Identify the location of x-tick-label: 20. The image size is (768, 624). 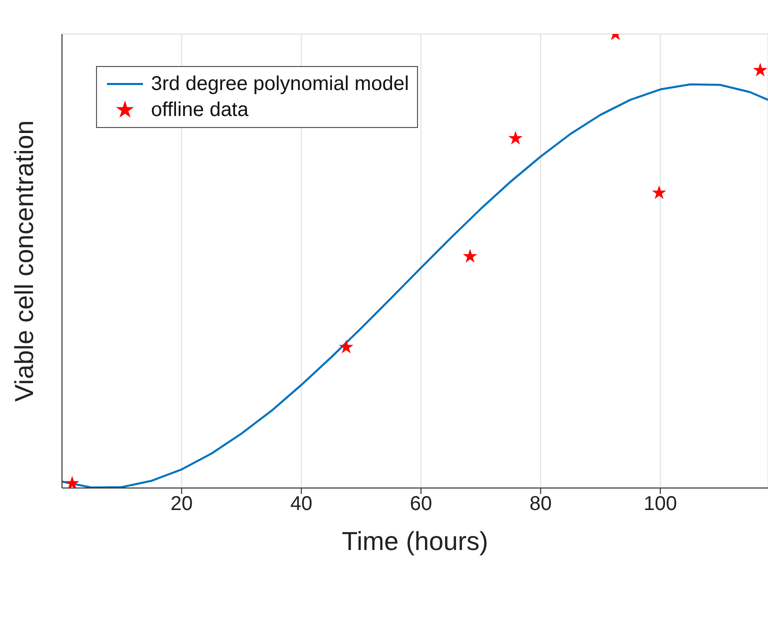
(181, 504).